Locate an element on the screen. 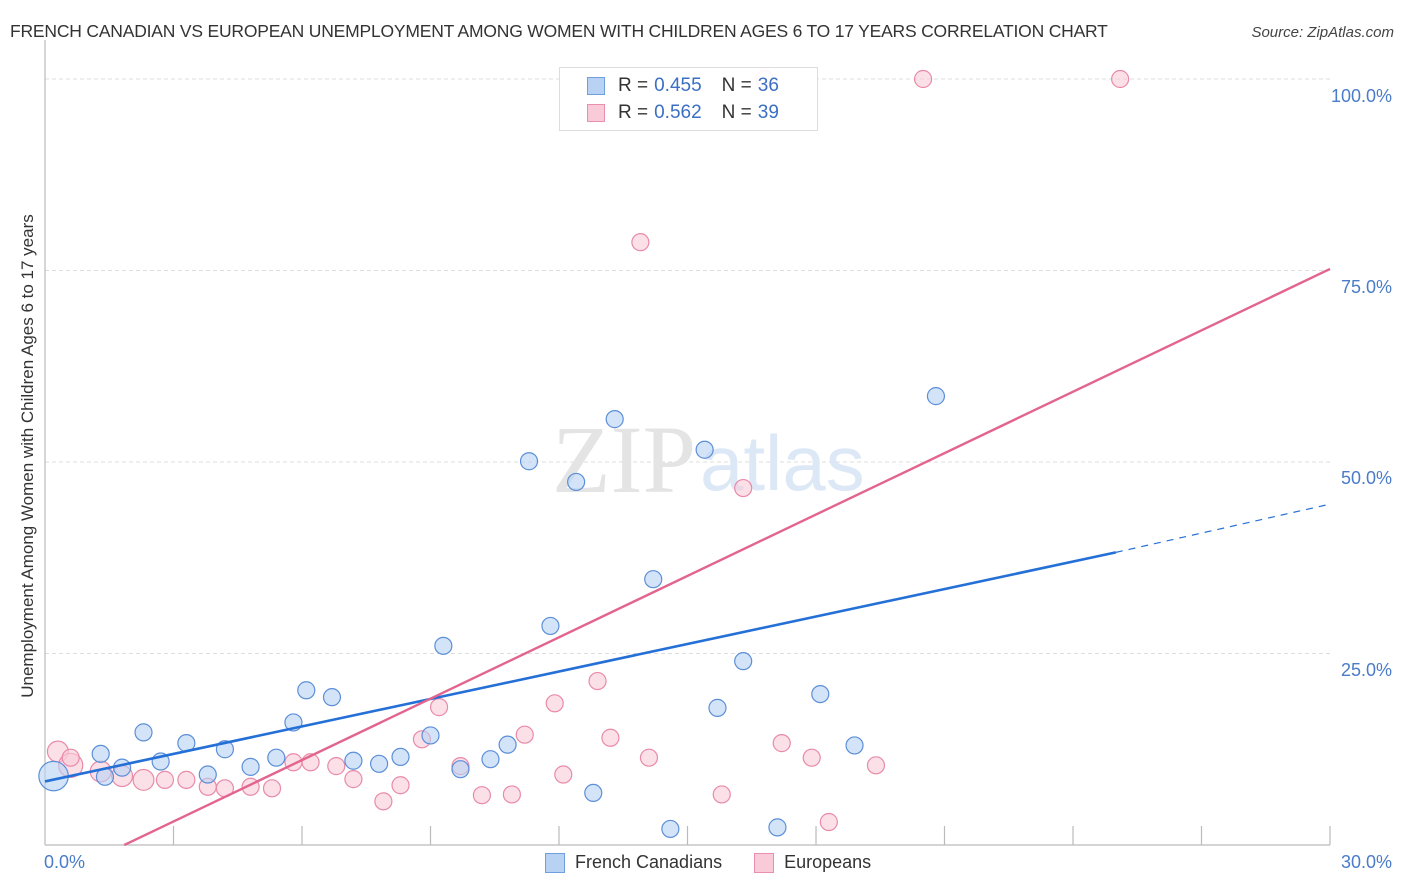 The height and width of the screenshot is (892, 1406). y-tick-50: 50.0% is located at coordinates (1366, 478).